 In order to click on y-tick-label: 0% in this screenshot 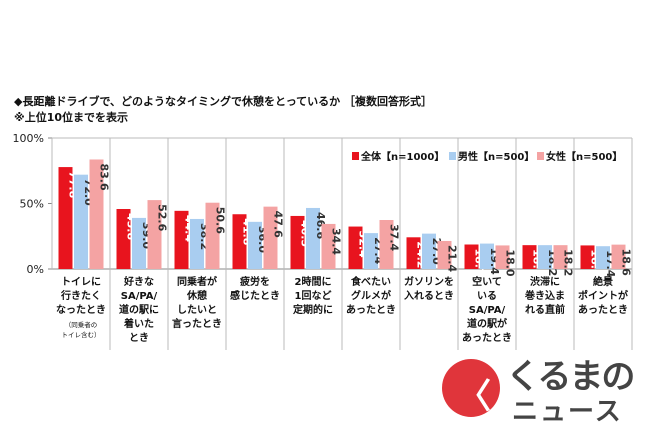, I will do `click(35, 269)`.